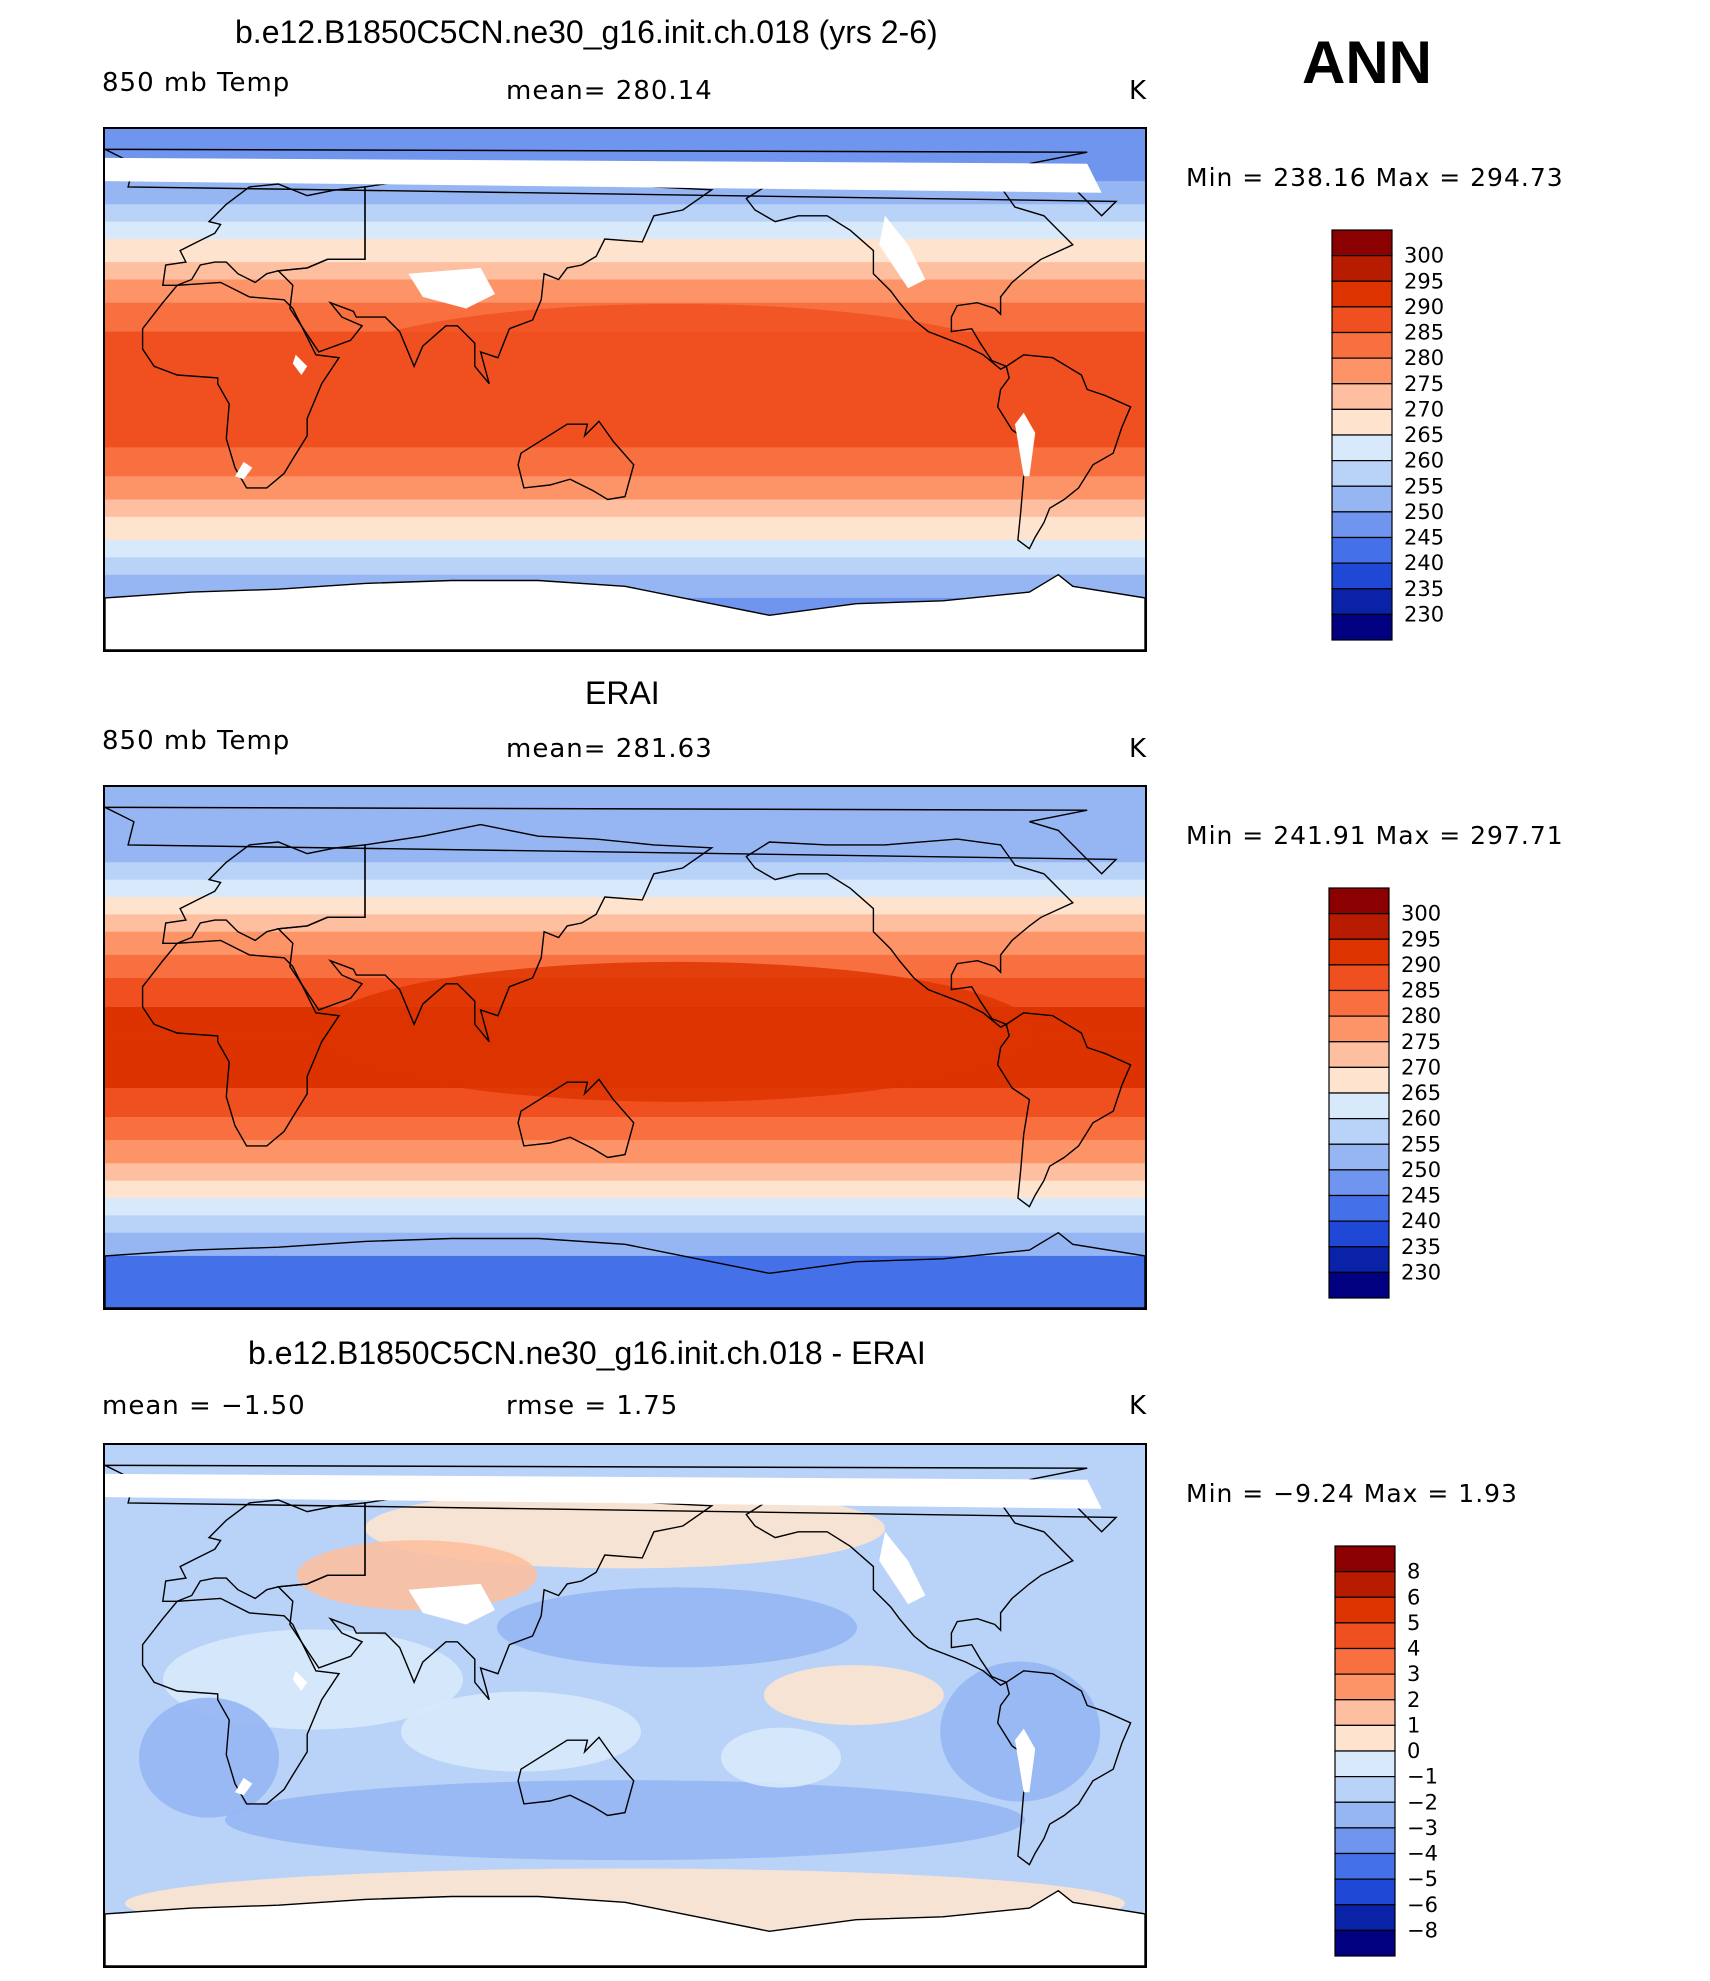 The height and width of the screenshot is (1981, 1710). I want to click on panel-1-colorbar-label: 265, so click(1424, 435).